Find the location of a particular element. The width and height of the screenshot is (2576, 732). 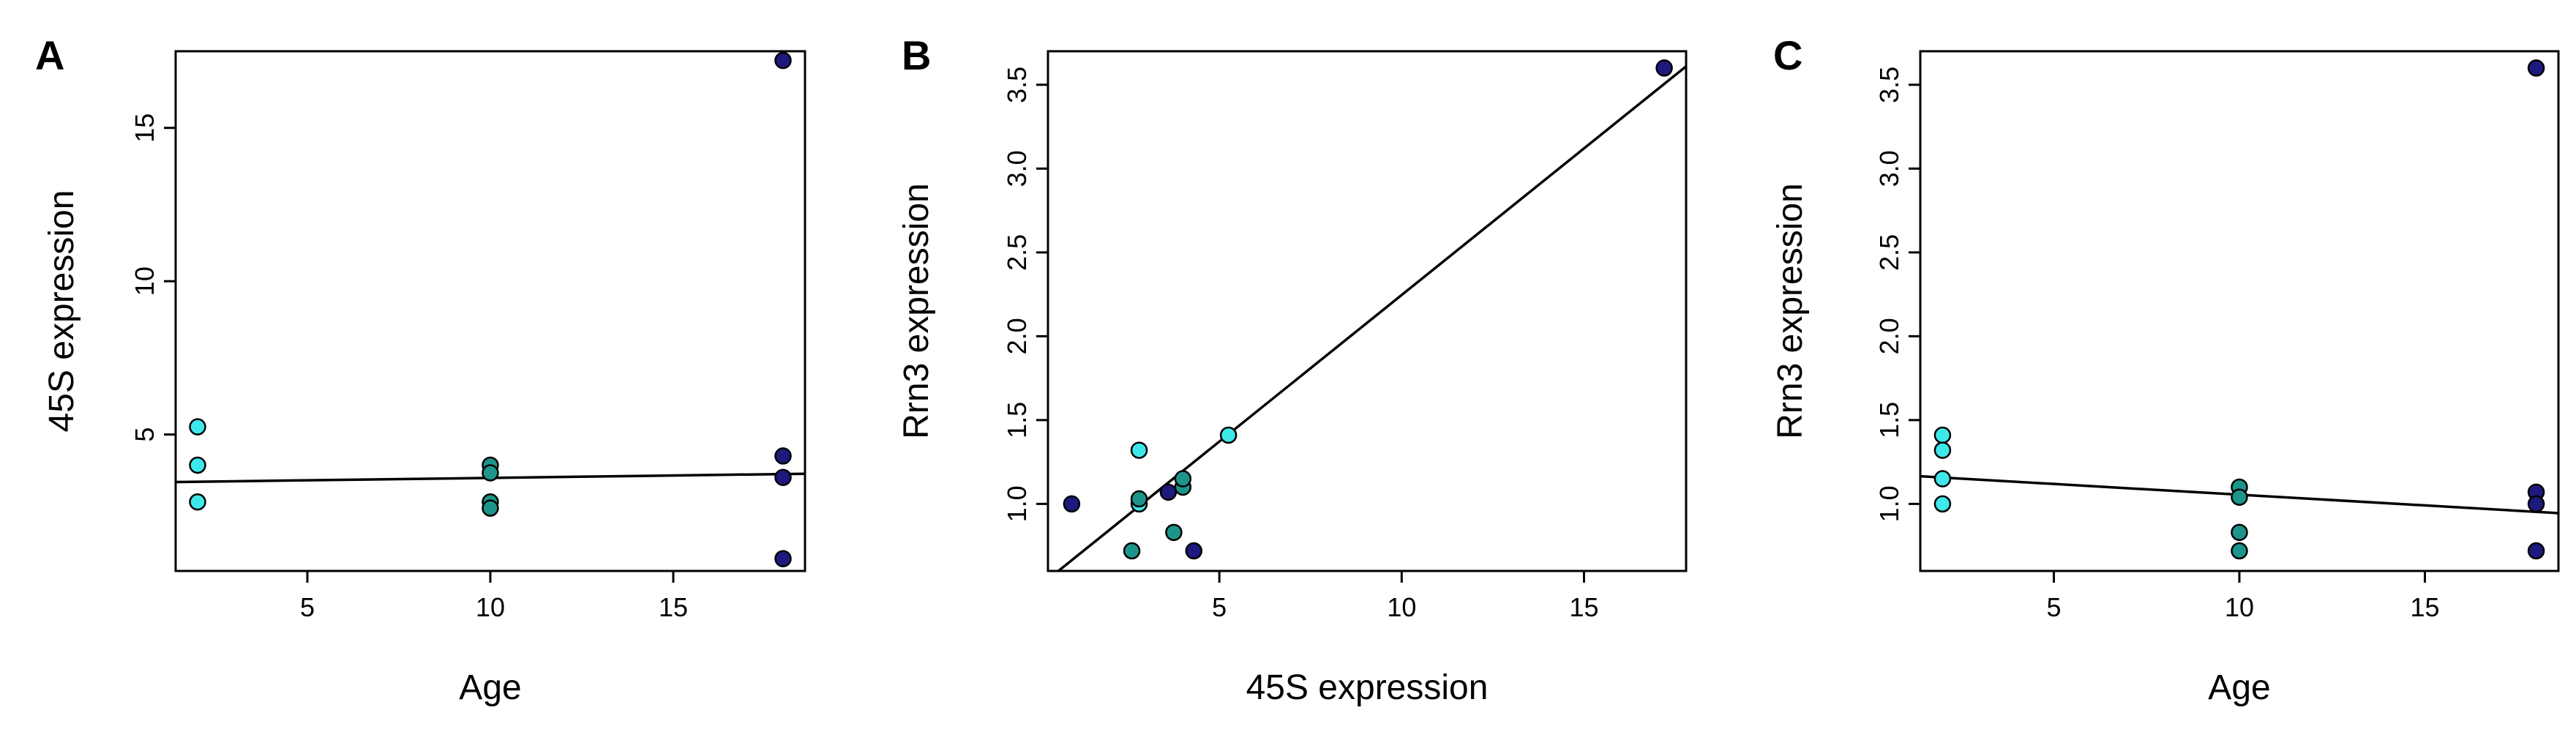

x-axis-title-b: 45S expression is located at coordinates (1367, 687).